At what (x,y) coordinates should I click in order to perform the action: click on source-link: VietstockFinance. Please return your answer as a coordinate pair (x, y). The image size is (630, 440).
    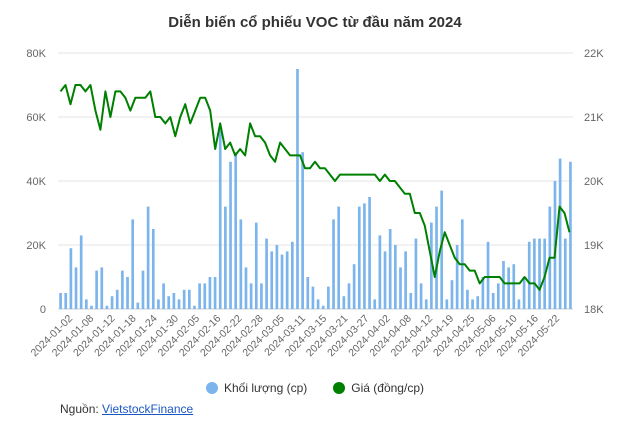
    Looking at the image, I should click on (148, 409).